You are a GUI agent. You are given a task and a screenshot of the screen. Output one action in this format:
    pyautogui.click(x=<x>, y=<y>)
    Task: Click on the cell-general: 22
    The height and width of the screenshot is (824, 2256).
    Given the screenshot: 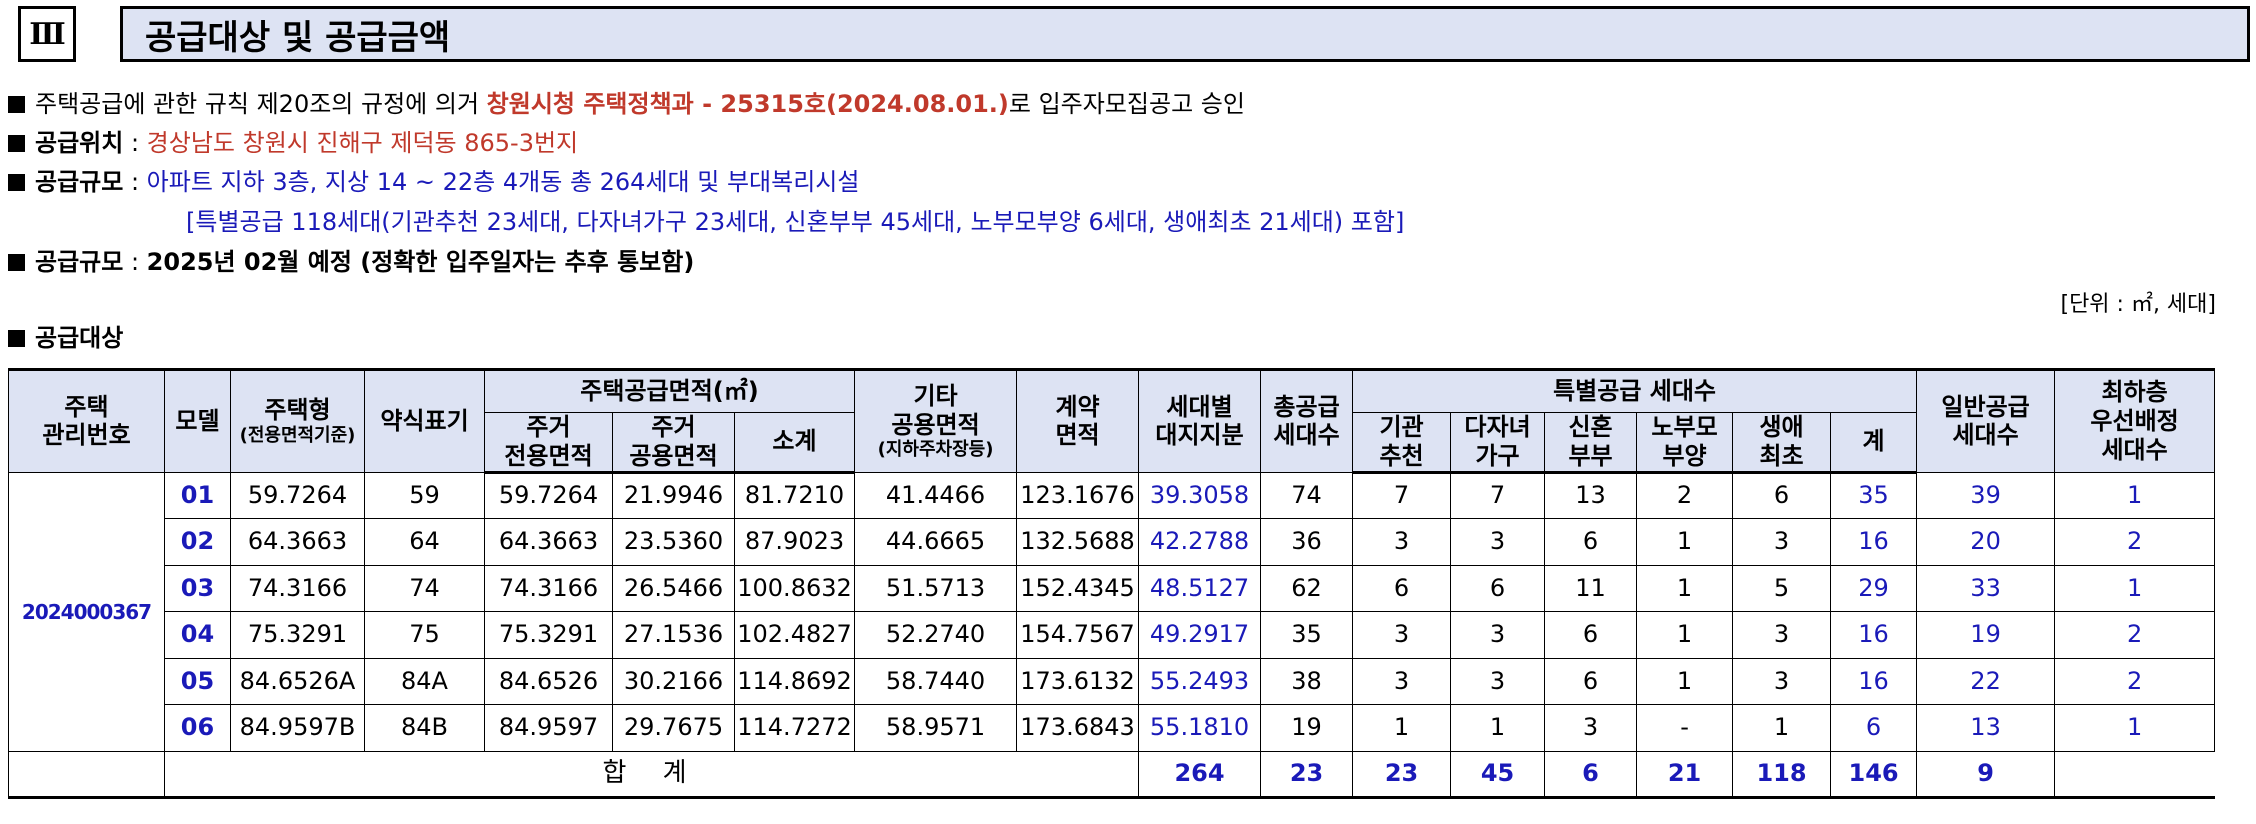 What is the action you would take?
    pyautogui.click(x=1986, y=681)
    